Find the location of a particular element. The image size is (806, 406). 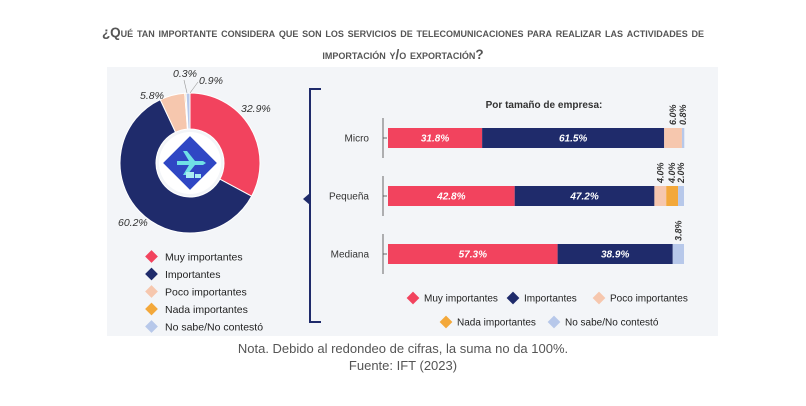

legend-label-poco-importantes: Poco importantes is located at coordinates (206, 293).